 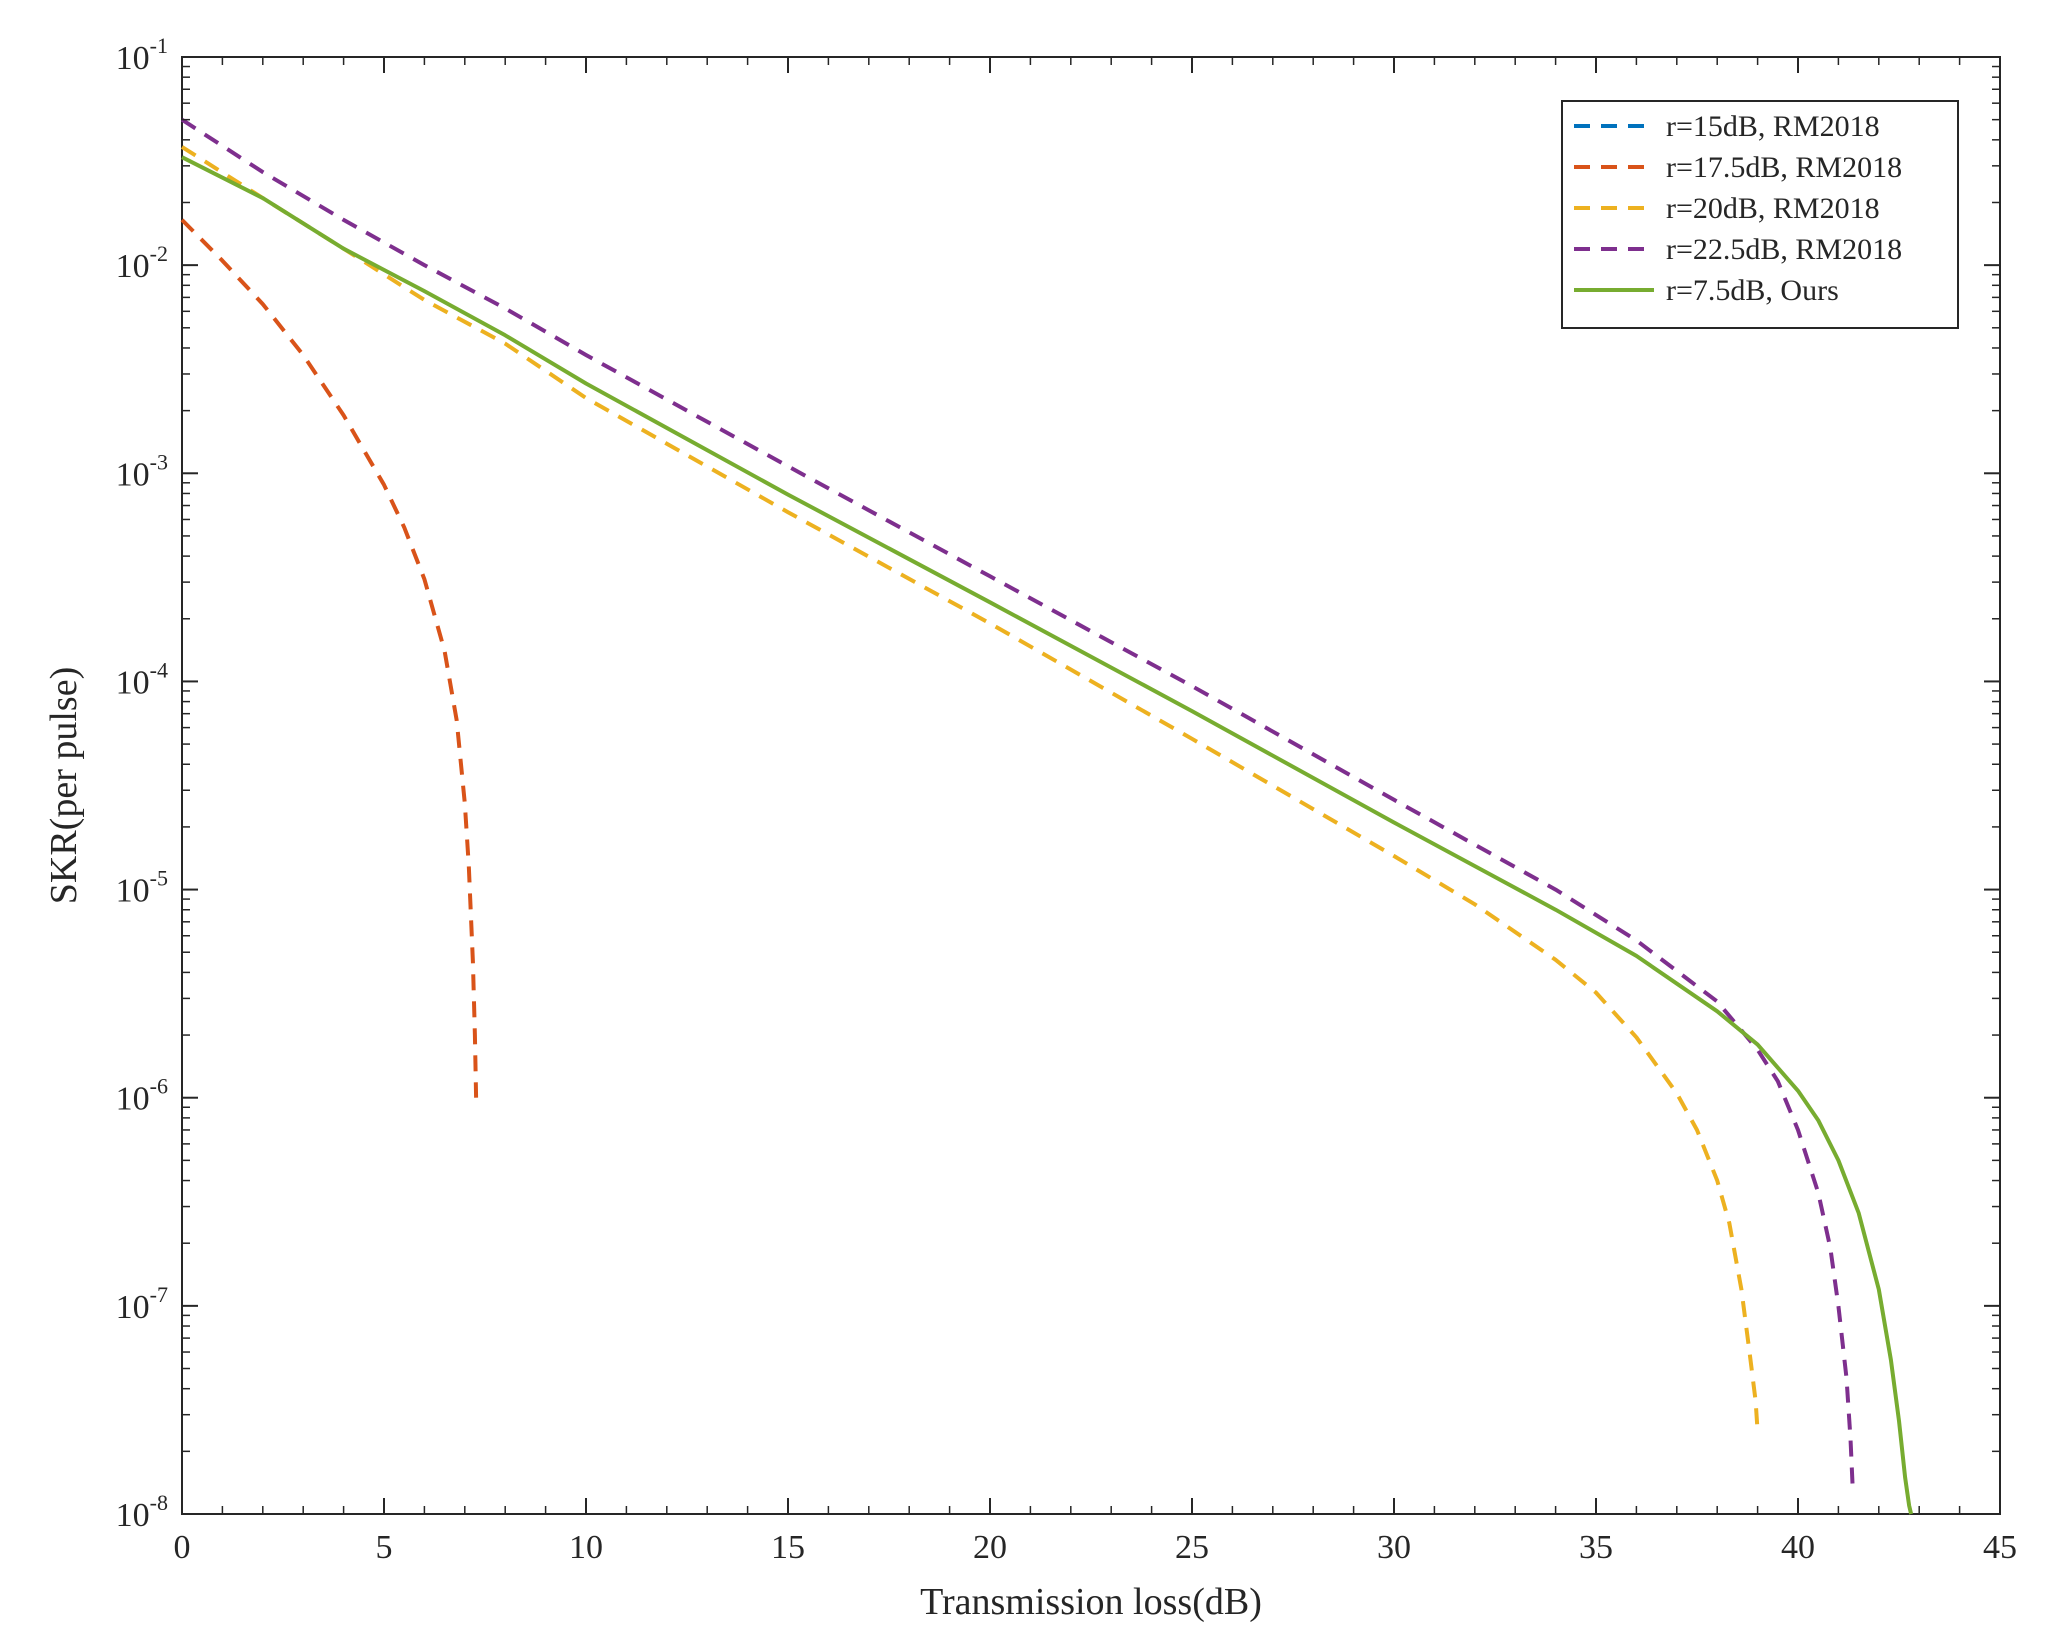 I want to click on y-tick-label: 10⁻³, so click(x=142, y=471).